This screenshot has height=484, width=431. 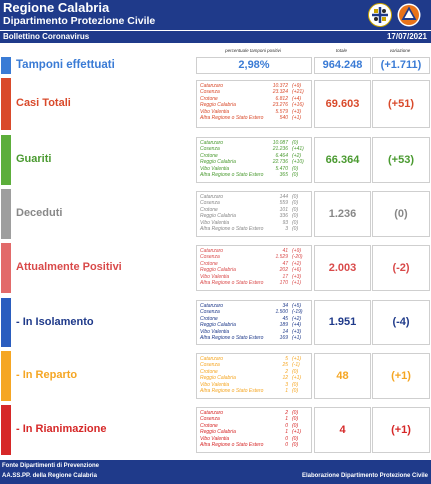 I want to click on province-value: 6.464, so click(x=281, y=155).